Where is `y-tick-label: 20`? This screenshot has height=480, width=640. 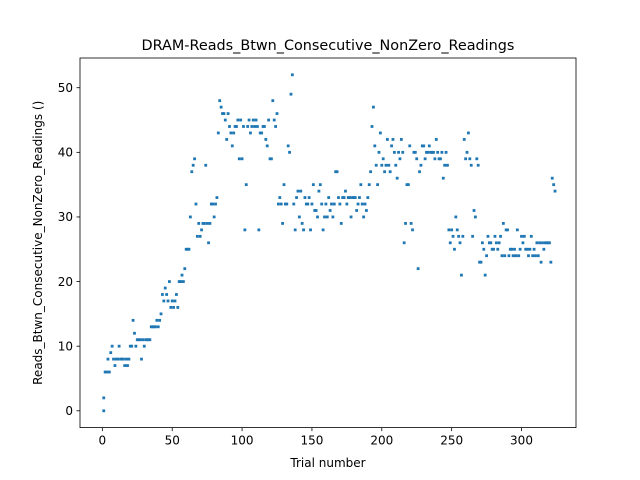 y-tick-label: 20 is located at coordinates (65, 282).